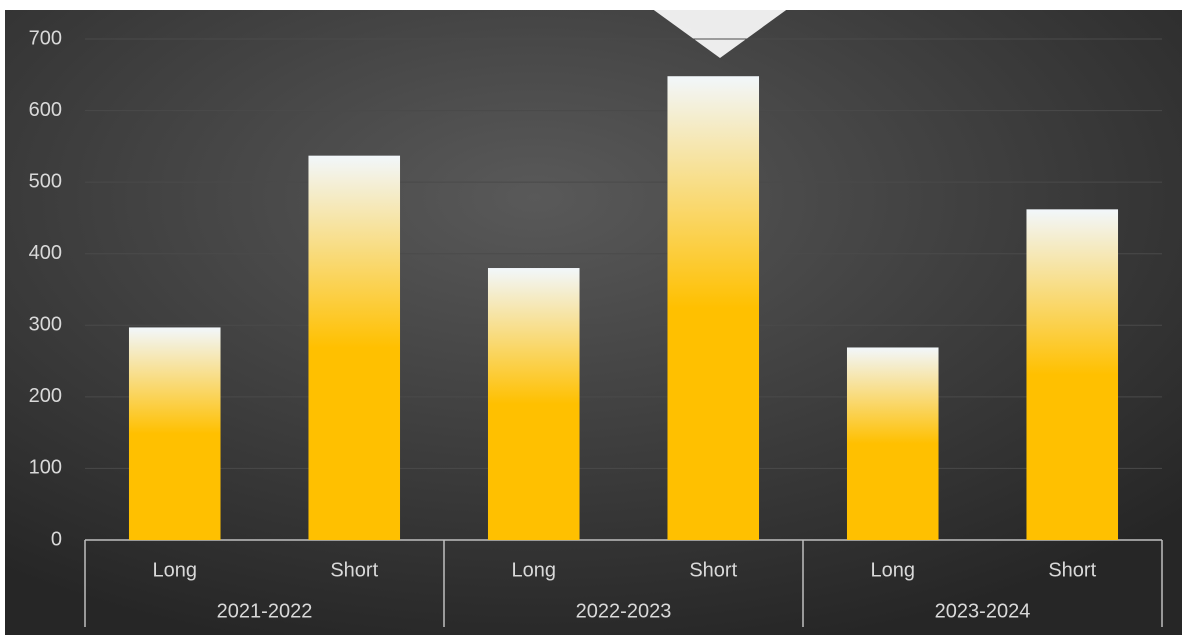 This screenshot has width=1187, height=640. Describe the element at coordinates (45, 468) in the screenshot. I see `y-tick-label: 100` at that location.